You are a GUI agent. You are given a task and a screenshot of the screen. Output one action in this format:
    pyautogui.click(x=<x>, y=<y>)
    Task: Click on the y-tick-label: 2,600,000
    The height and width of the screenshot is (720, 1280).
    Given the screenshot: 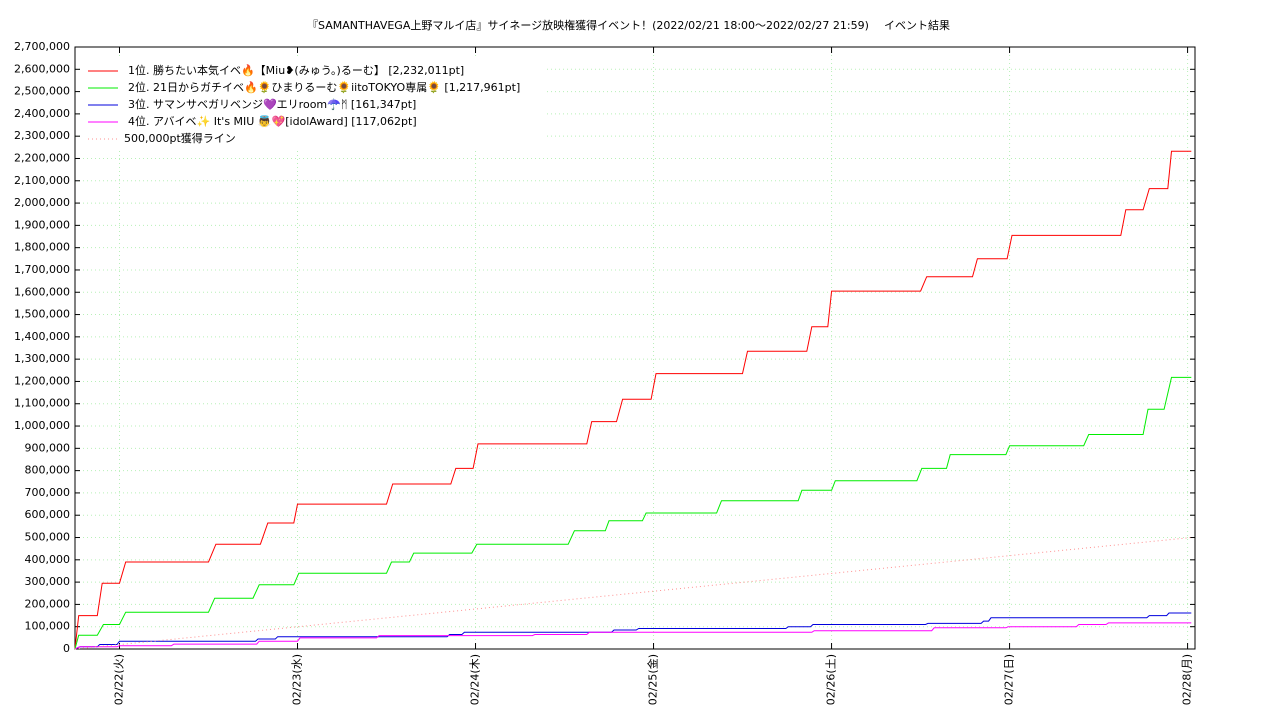 What is the action you would take?
    pyautogui.click(x=42, y=68)
    